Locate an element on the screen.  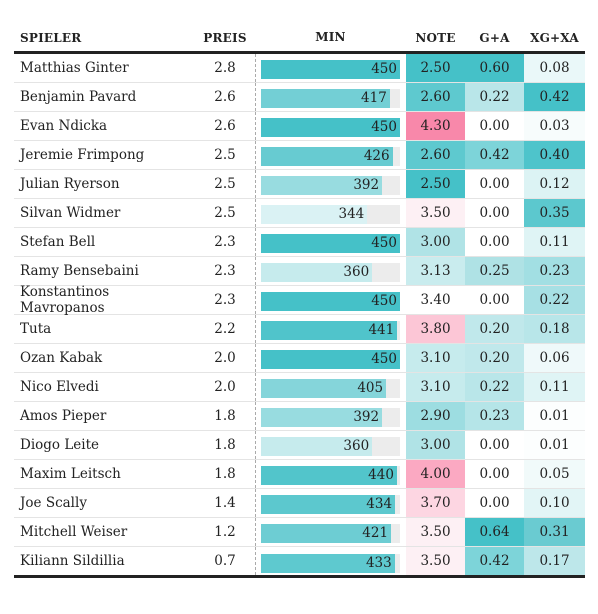
player-name: Amos Pieper is located at coordinates (63, 416).